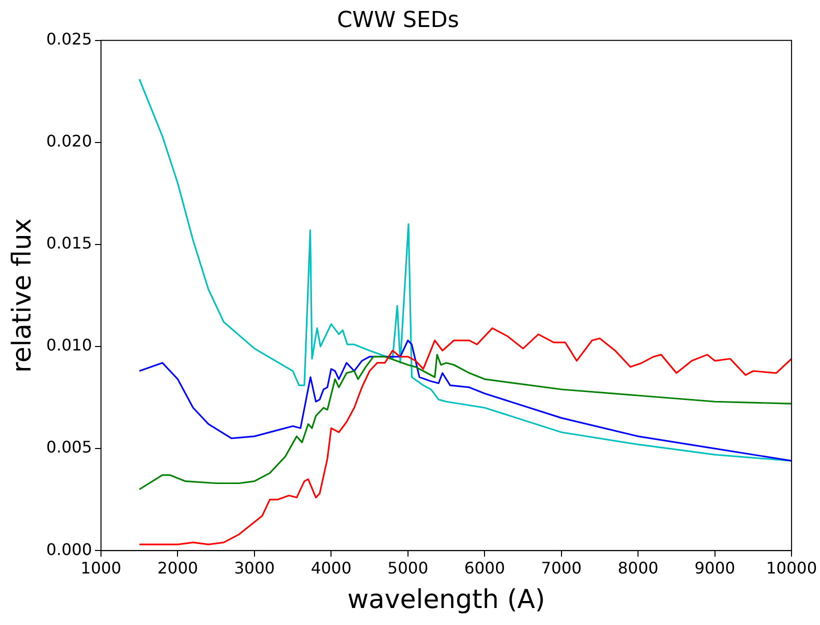 The height and width of the screenshot is (625, 820). I want to click on x-tick-label: 2000, so click(177, 568).